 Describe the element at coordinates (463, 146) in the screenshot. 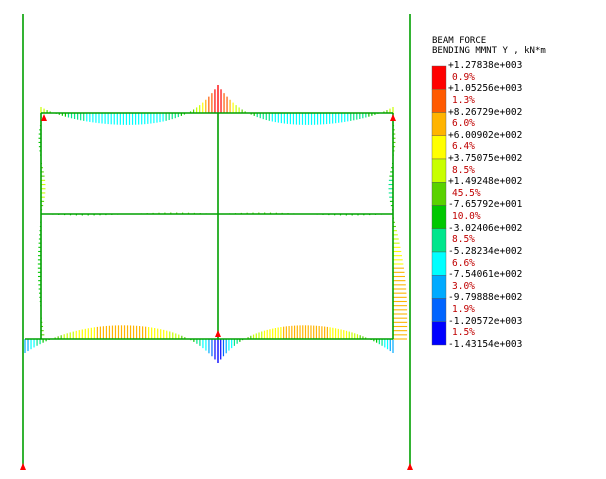

I see `legend-percent: 6.4%` at that location.